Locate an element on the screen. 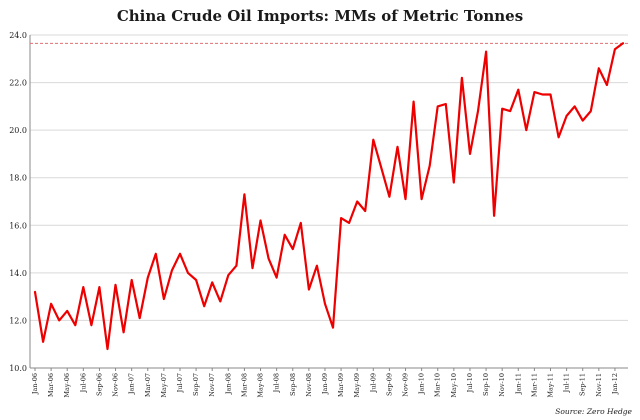 The image size is (640, 420). y-tick-label: 18.0 is located at coordinates (18, 178).